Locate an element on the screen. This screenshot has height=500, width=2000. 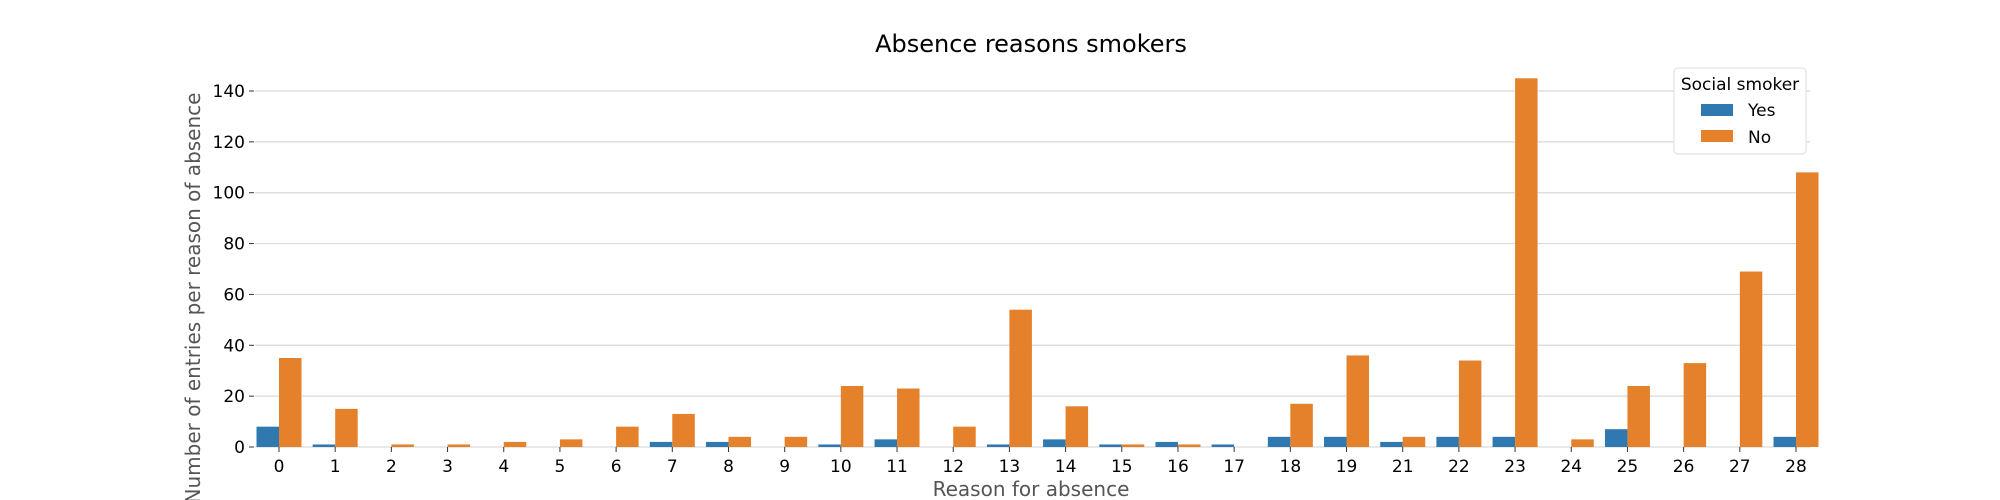
x-tick-label: 9 is located at coordinates (784, 467).